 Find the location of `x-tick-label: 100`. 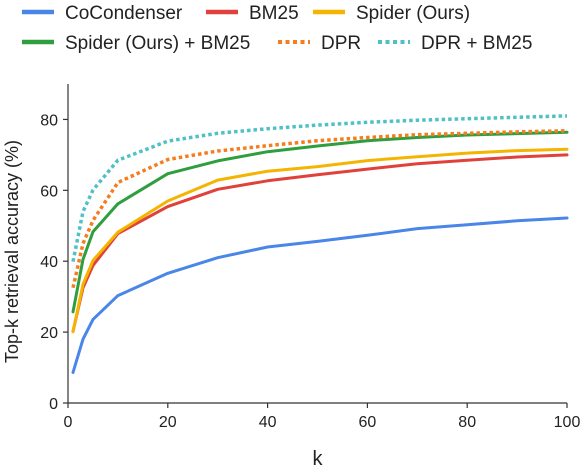

x-tick-label: 100 is located at coordinates (567, 422).